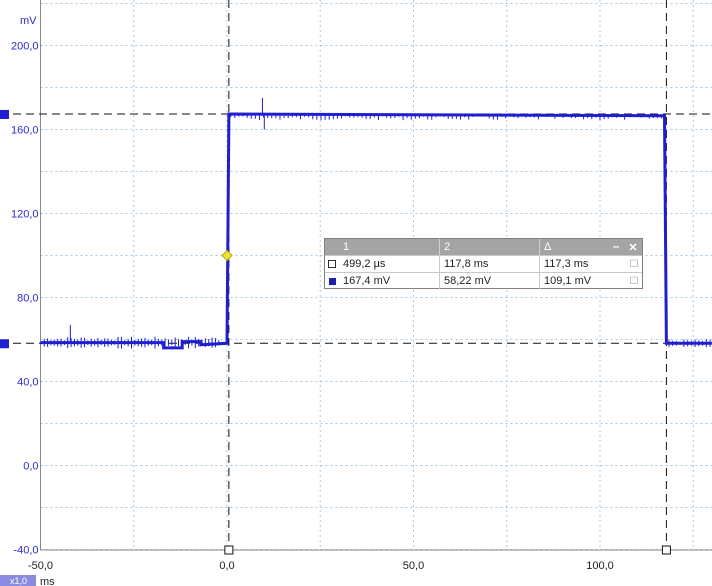  Describe the element at coordinates (389, 264) in the screenshot. I see `cell-time-1: 499,2 µs` at that location.